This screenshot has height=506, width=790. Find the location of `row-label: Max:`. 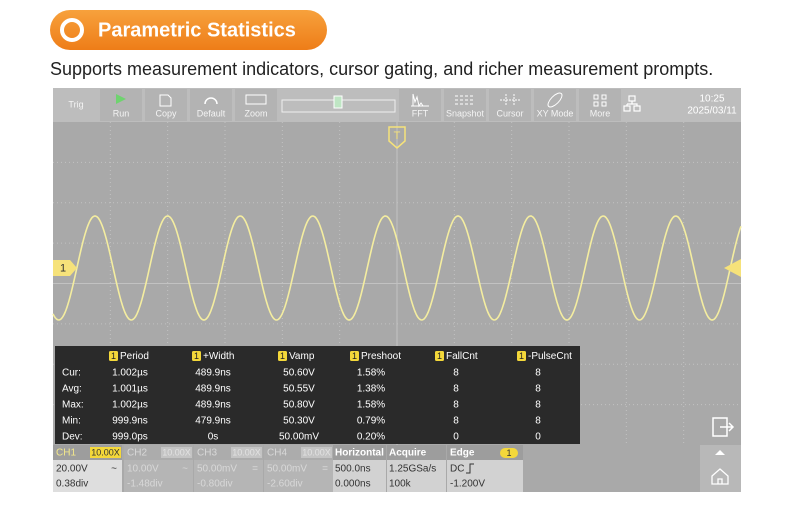

row-label: Max: is located at coordinates (73, 405).